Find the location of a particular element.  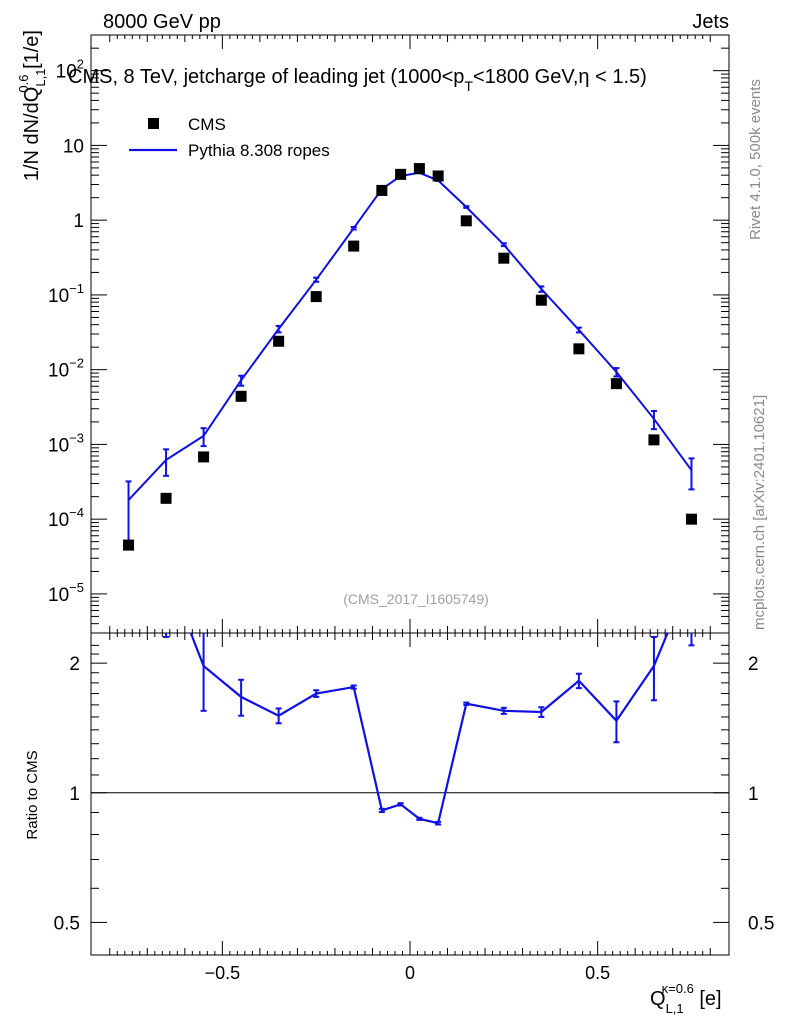

legend: CMS Pythia 8.308 ropes is located at coordinates (229, 137).